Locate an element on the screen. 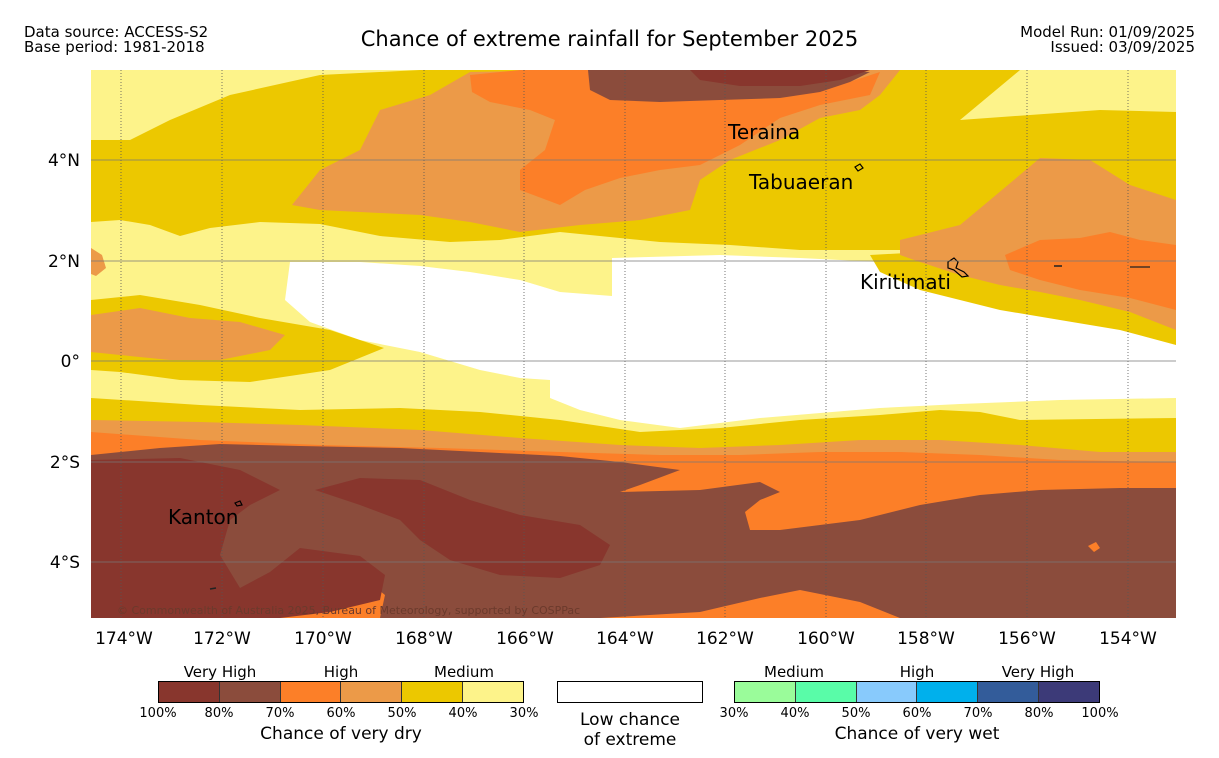 This screenshot has height=758, width=1219. very-high-dry-dark-region is located at coordinates (238, 538).